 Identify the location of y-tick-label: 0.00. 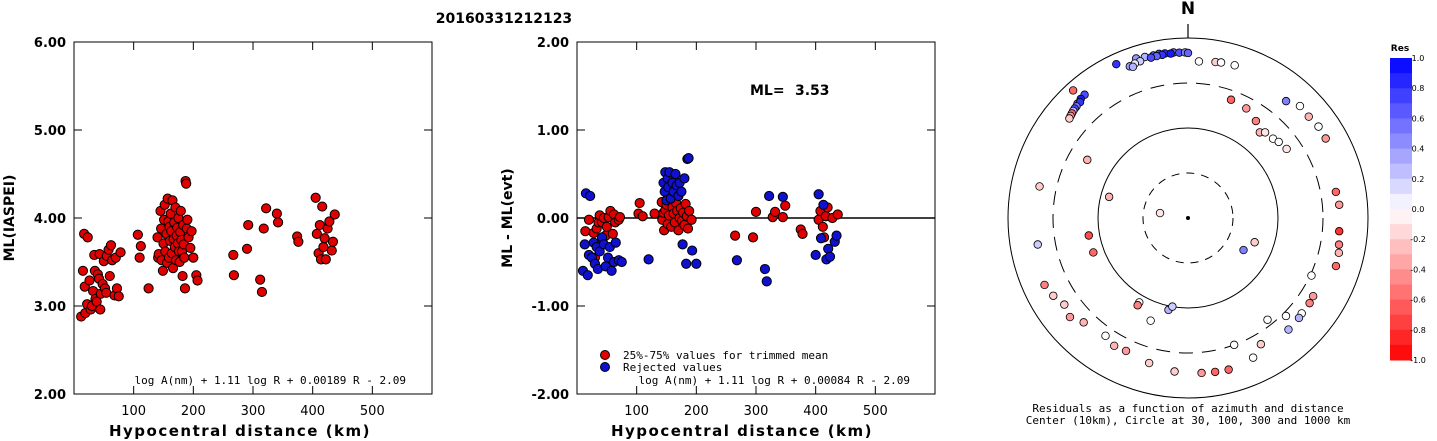
(553, 219).